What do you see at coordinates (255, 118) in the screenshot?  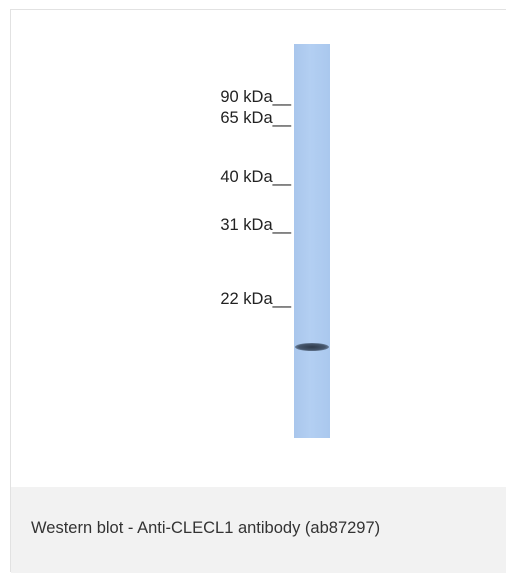 I see `marker-65kda: 65 kDa__` at bounding box center [255, 118].